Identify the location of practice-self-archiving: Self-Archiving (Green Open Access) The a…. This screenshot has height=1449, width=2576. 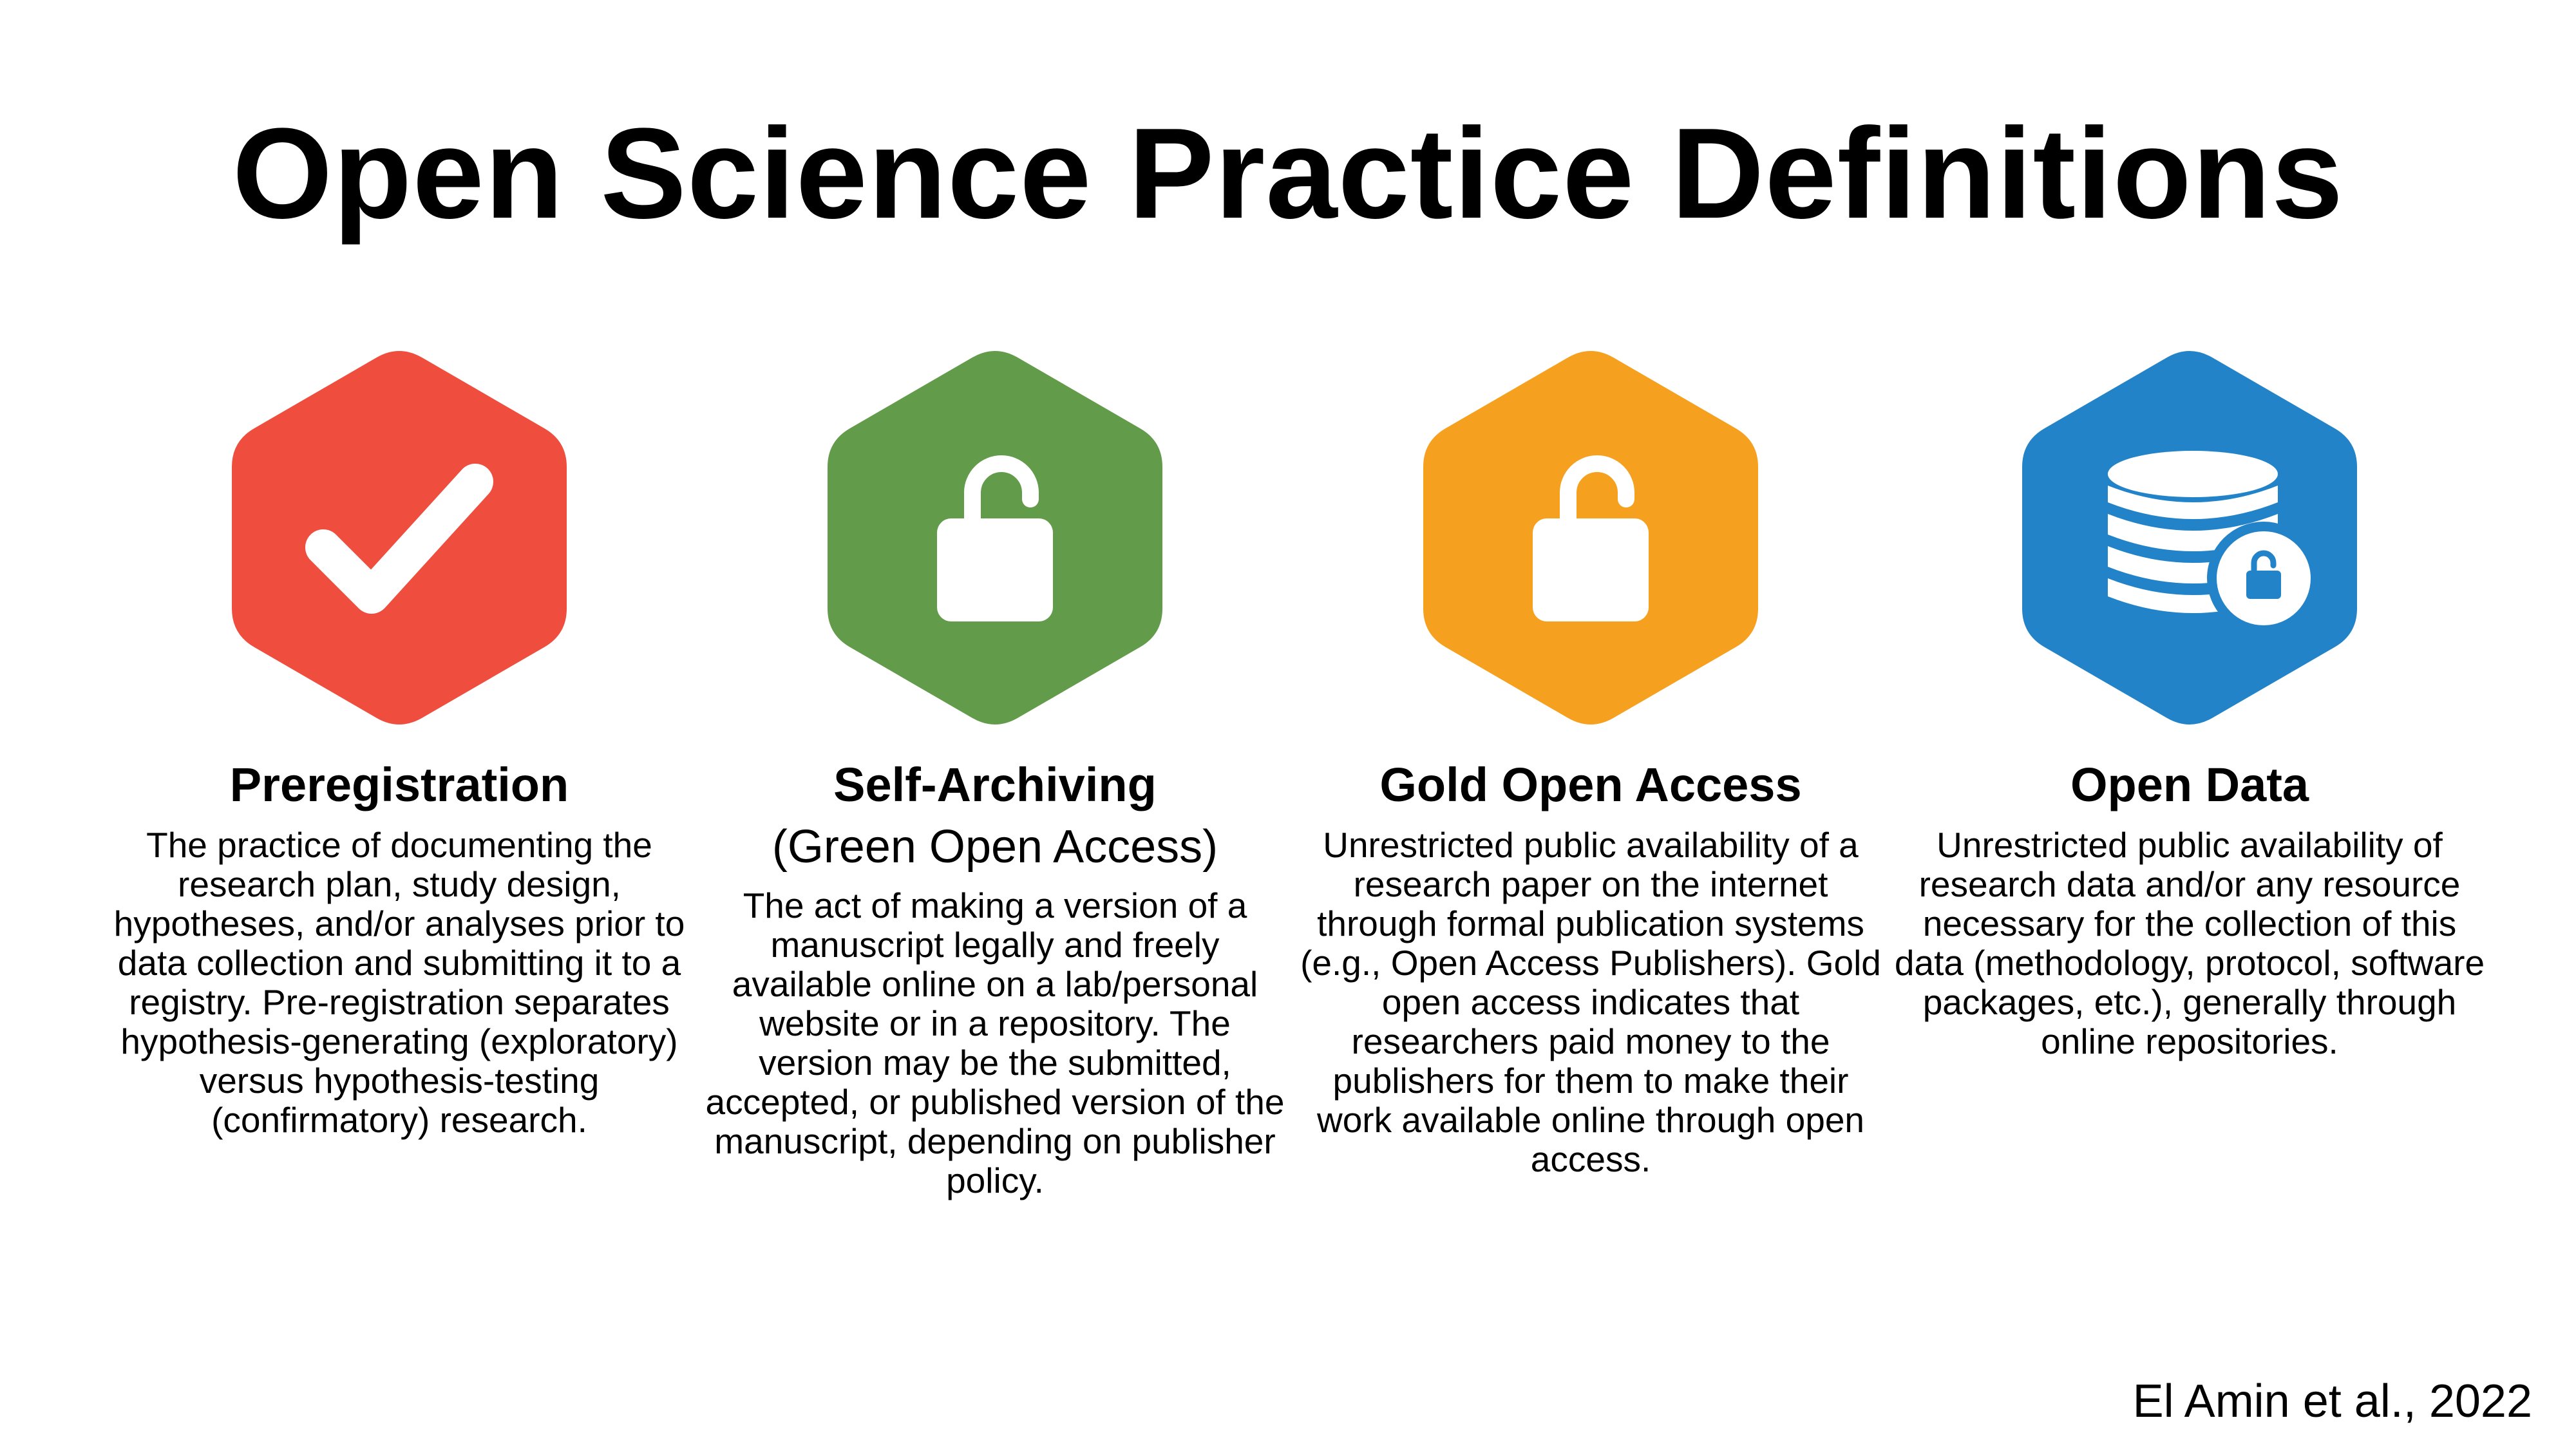
(995, 773).